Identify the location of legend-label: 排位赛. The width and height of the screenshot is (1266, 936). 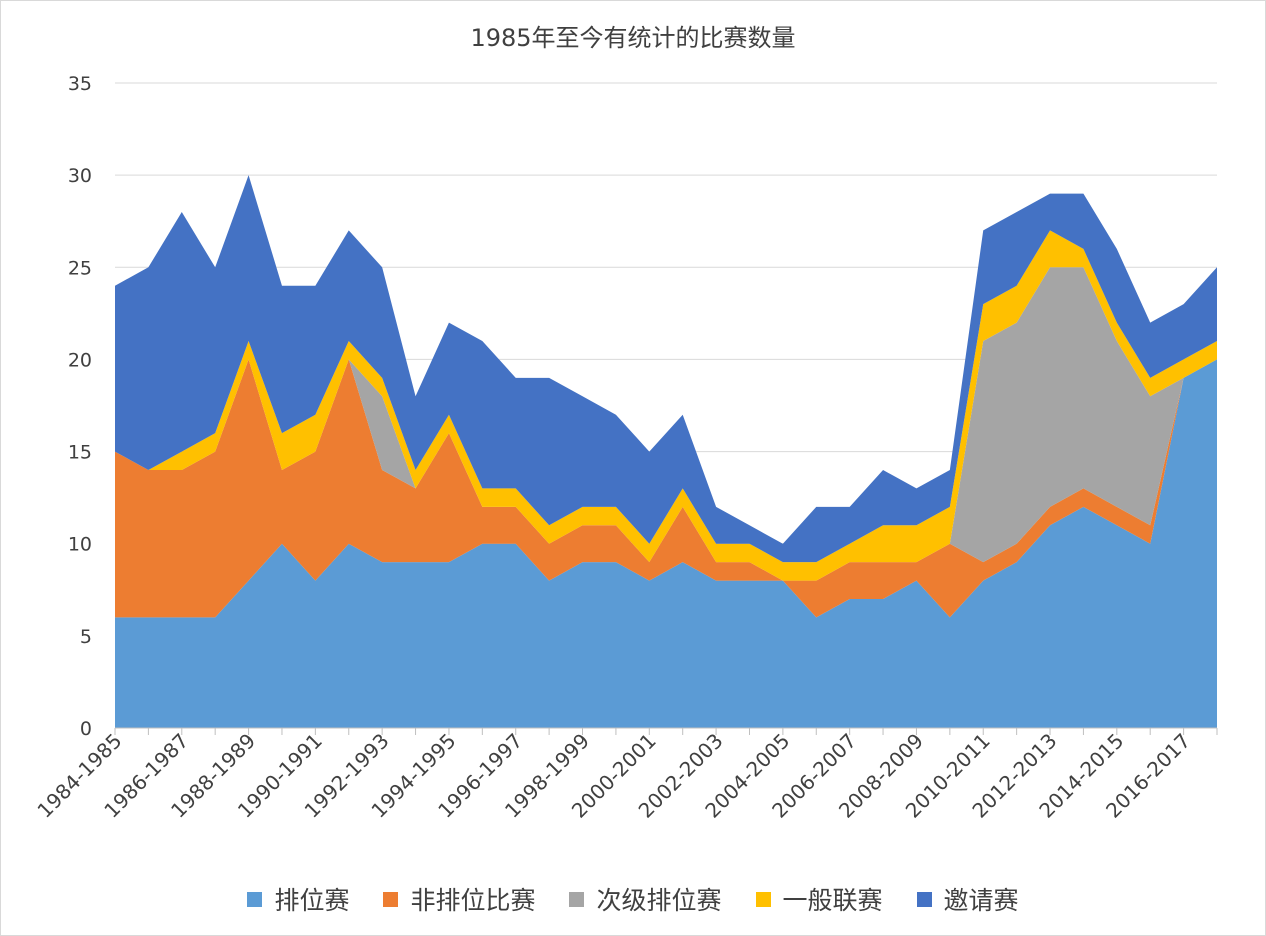
(312, 900).